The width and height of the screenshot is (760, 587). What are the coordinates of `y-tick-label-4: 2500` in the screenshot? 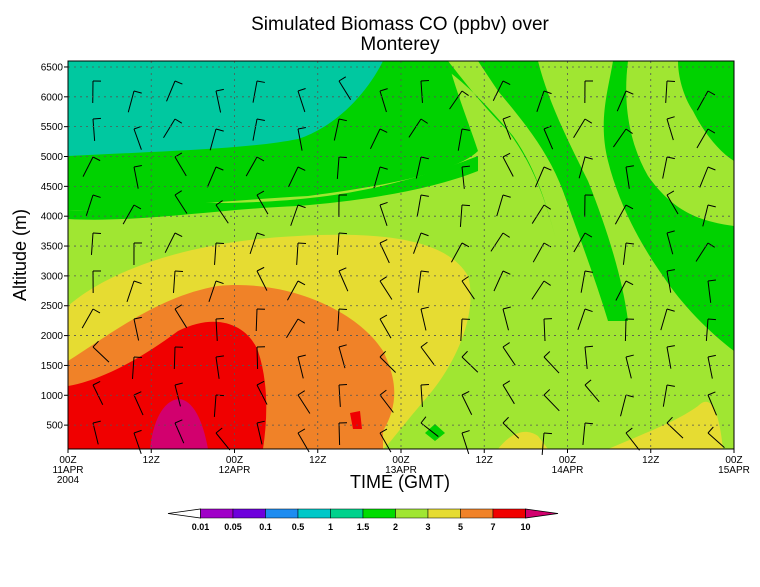 It's located at (52, 306).